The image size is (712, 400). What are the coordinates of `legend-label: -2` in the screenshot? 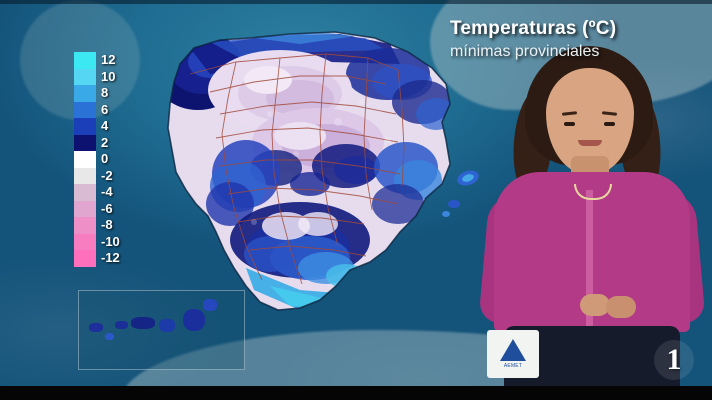 It's located at (107, 175).